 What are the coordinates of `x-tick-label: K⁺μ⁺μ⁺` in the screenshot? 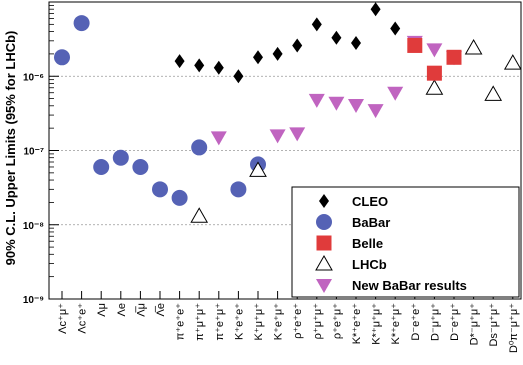 It's located at (259, 322).